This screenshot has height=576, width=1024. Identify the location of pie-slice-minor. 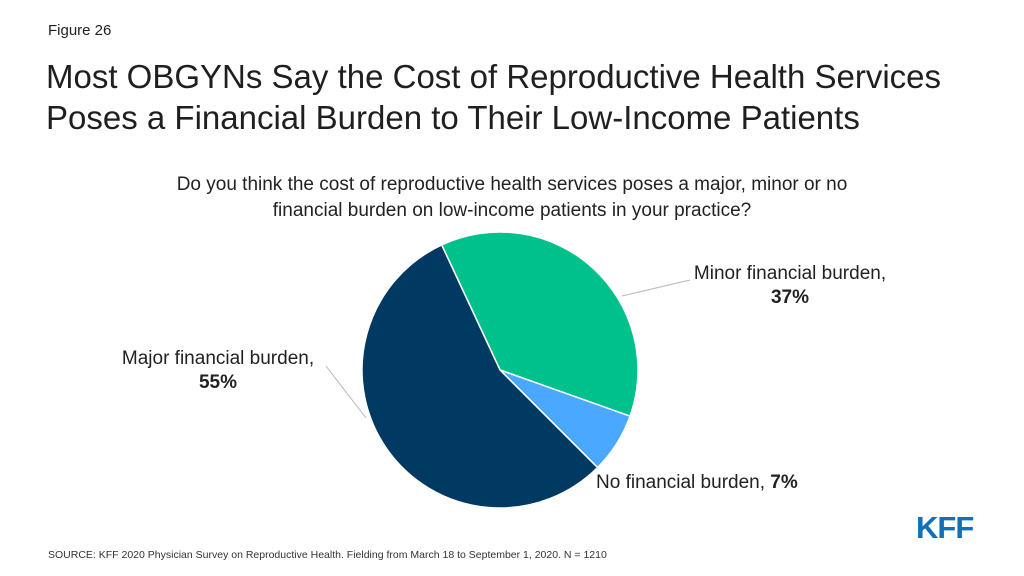
(539, 324).